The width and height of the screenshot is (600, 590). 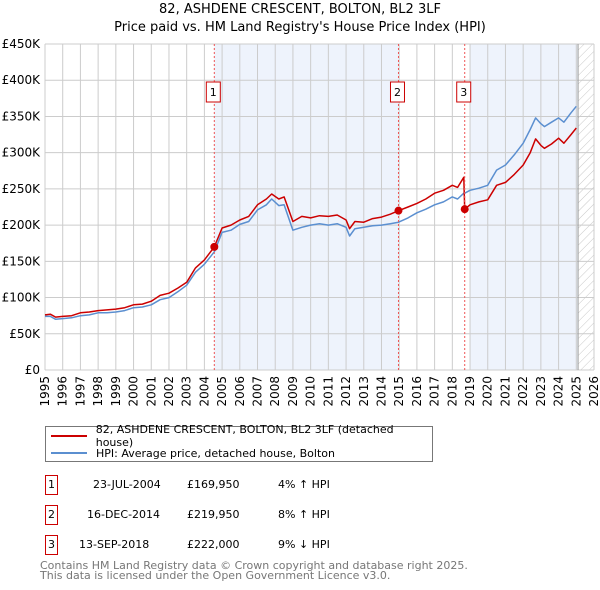 What do you see at coordinates (399, 391) in the screenshot?
I see `x-tick-label: 2015` at bounding box center [399, 391].